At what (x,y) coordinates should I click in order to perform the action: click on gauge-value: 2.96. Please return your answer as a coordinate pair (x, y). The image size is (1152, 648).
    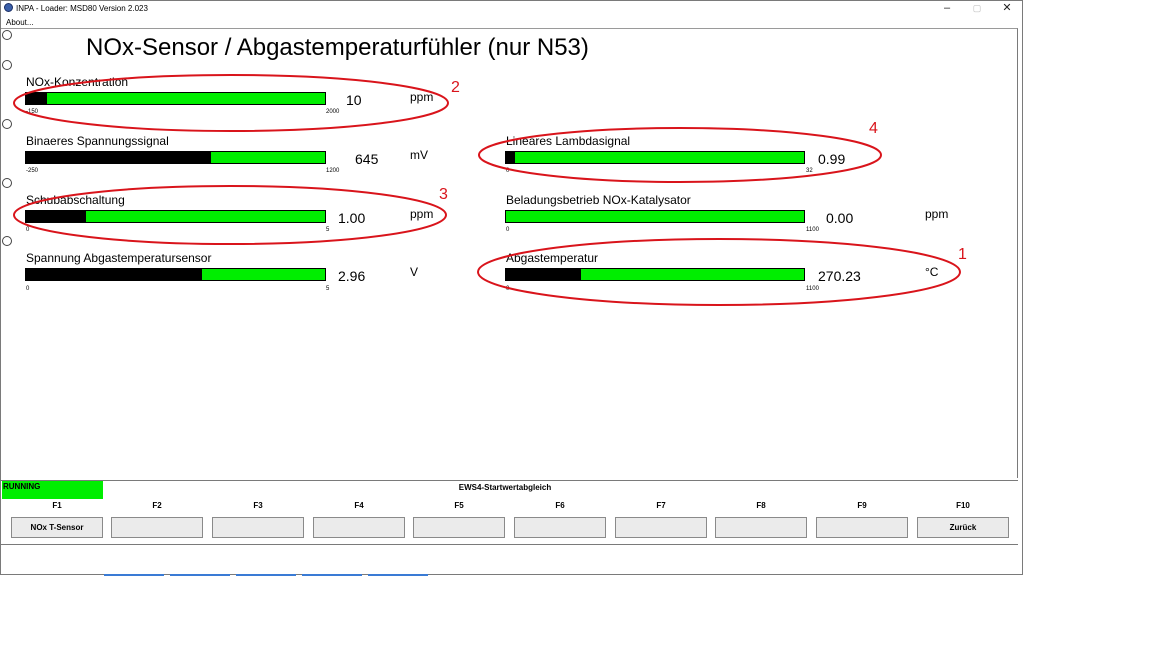
    Looking at the image, I should click on (352, 276).